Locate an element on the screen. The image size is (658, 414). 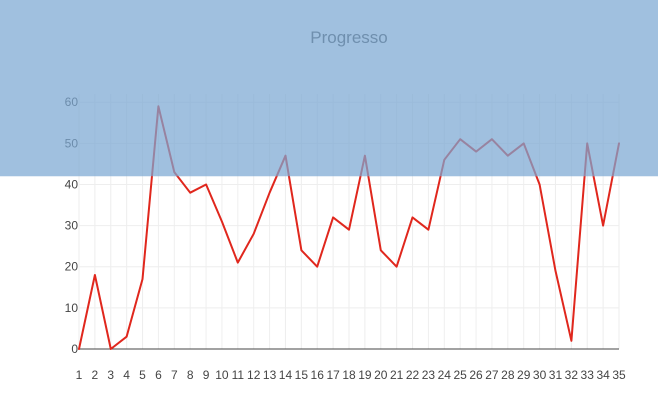
x-tick-label: 11 is located at coordinates (238, 375).